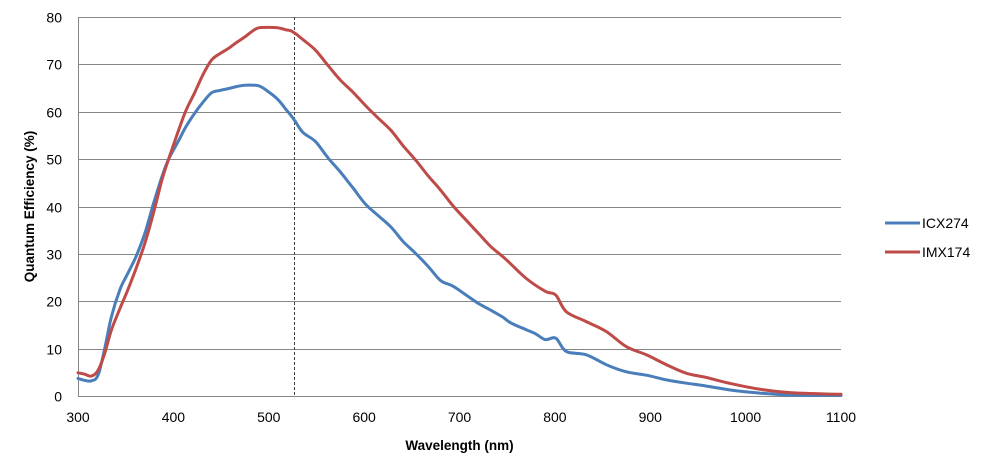 Image resolution: width=988 pixels, height=459 pixels. Describe the element at coordinates (555, 417) in the screenshot. I see `x-tick-label: 800` at that location.